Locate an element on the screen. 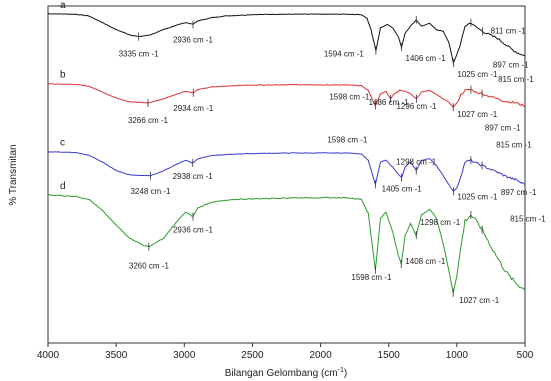 The height and width of the screenshot is (381, 551). peak-label: 1486 cm -1 is located at coordinates (389, 102).